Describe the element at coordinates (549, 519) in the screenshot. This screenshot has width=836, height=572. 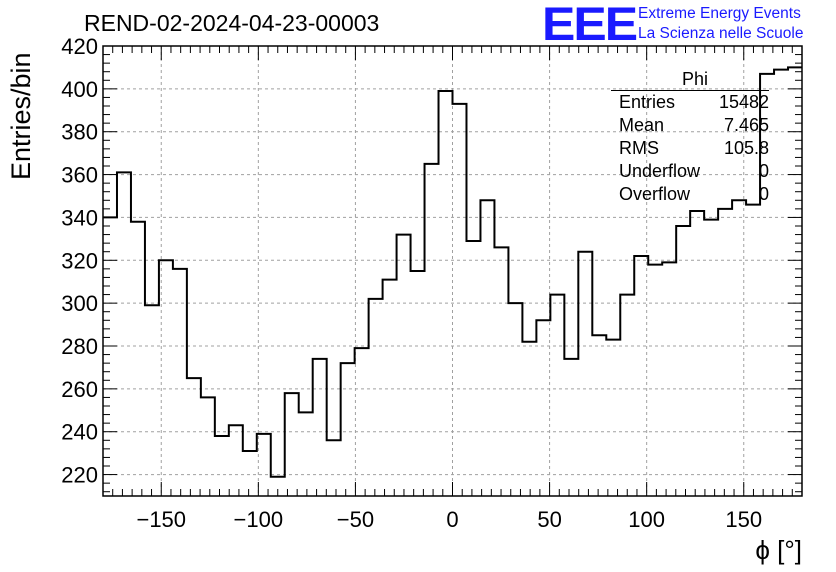
I see `x-tick-label: 50` at that location.